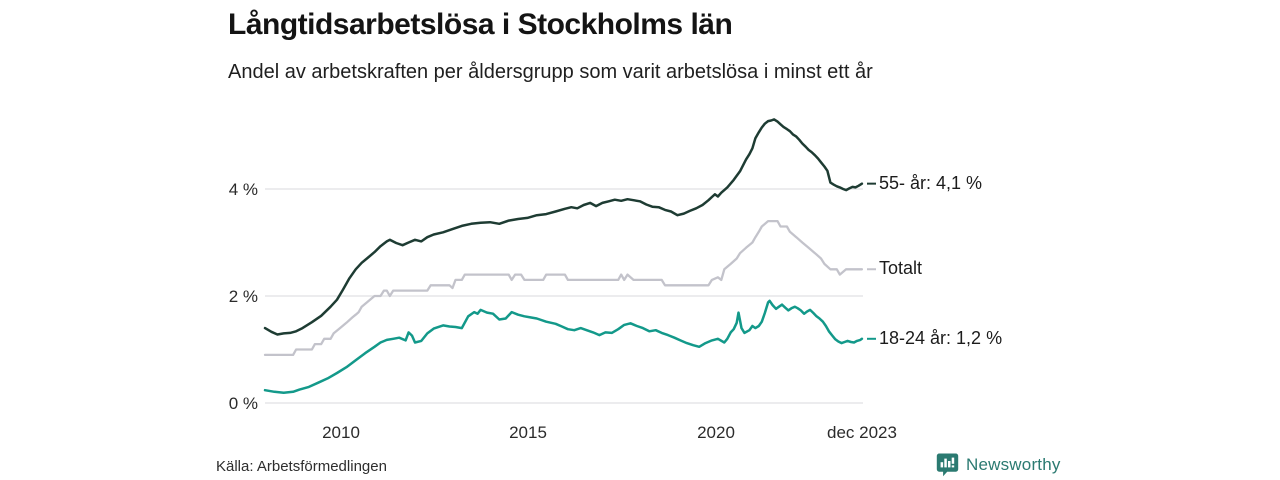 This screenshot has height=480, width=1280. Describe the element at coordinates (931, 182) in the screenshot. I see `series-label-55-ar: 55- år: 4,1 %` at that location.